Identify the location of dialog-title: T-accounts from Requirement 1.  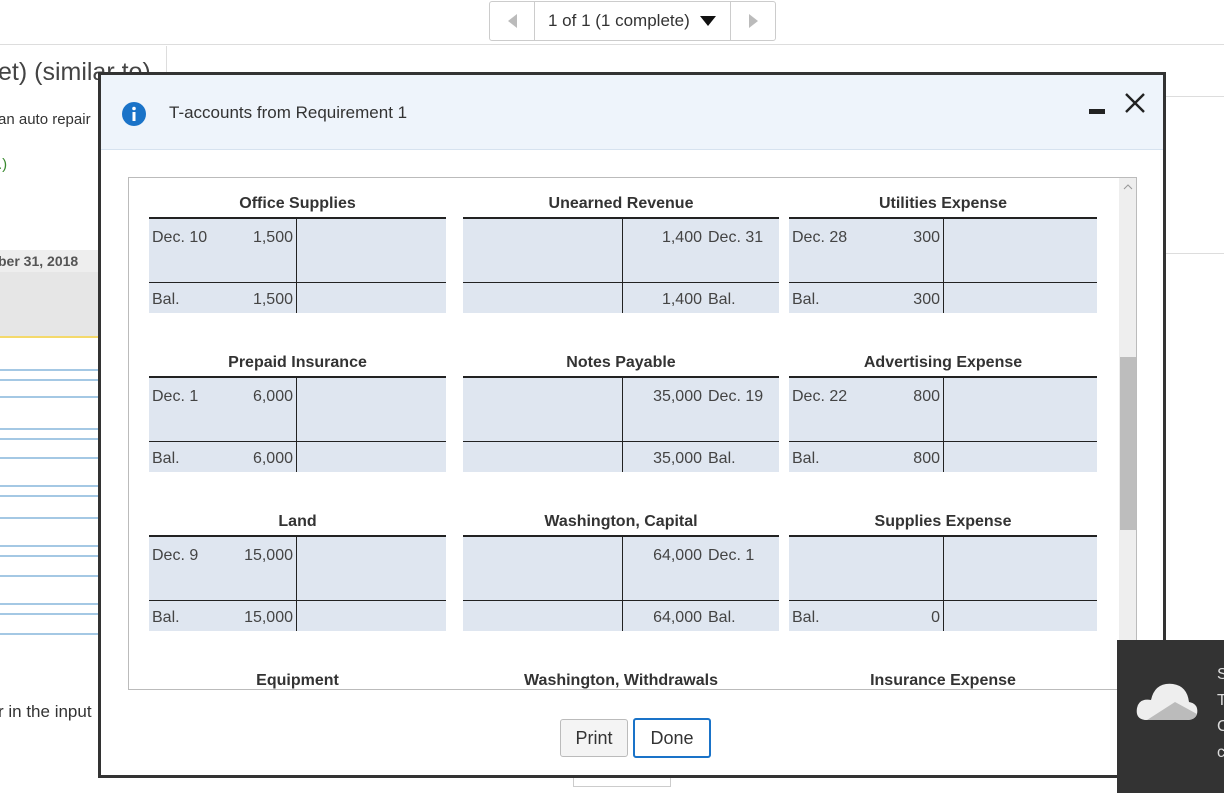
(288, 112).